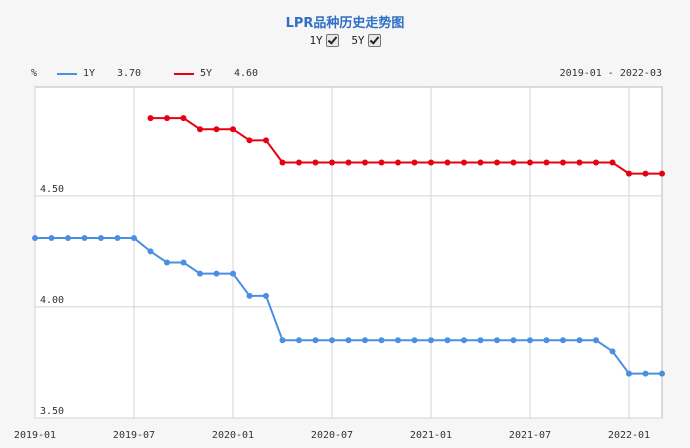 This screenshot has width=690, height=448. Describe the element at coordinates (374, 40) in the screenshot. I see `toggle-5y-checkbox` at that location.